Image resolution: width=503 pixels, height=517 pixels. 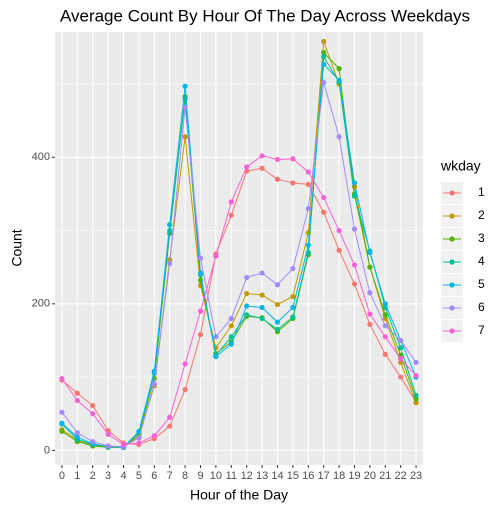 I want to click on x-tick-label: 9, so click(x=200, y=476).